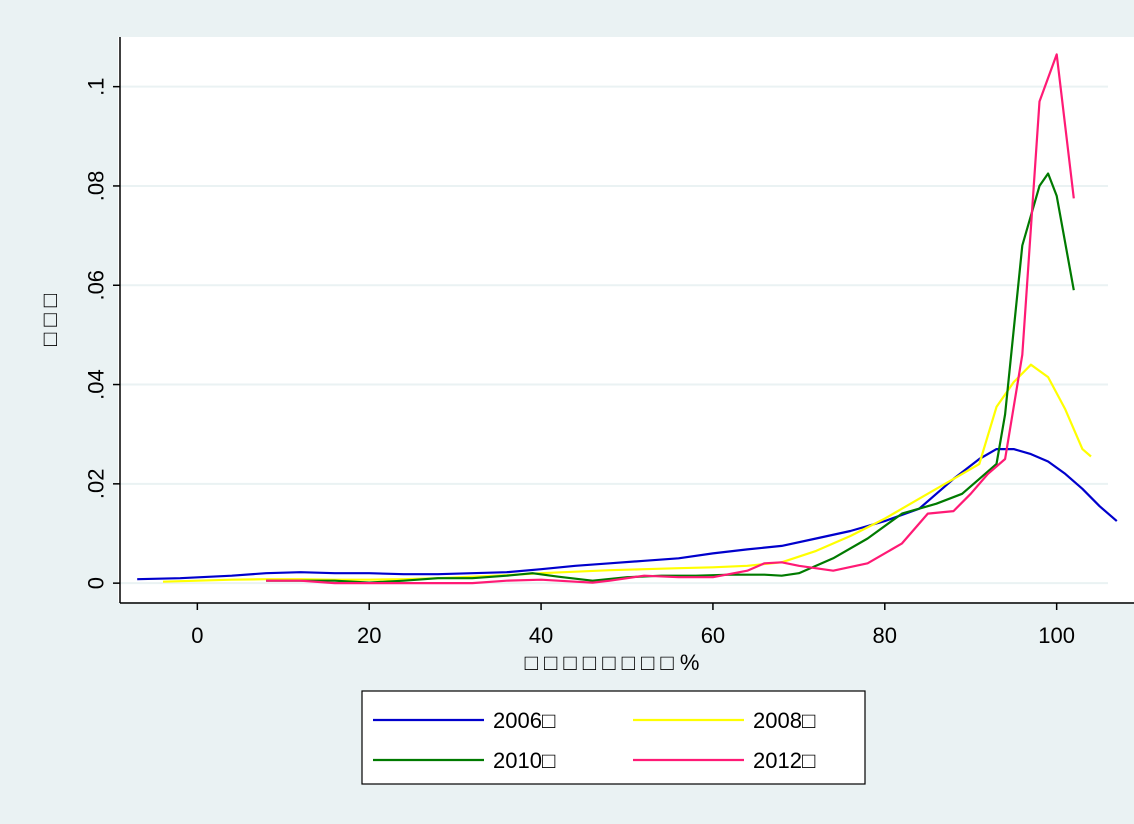 This screenshot has width=1134, height=824. I want to click on legend-box, so click(613, 737).